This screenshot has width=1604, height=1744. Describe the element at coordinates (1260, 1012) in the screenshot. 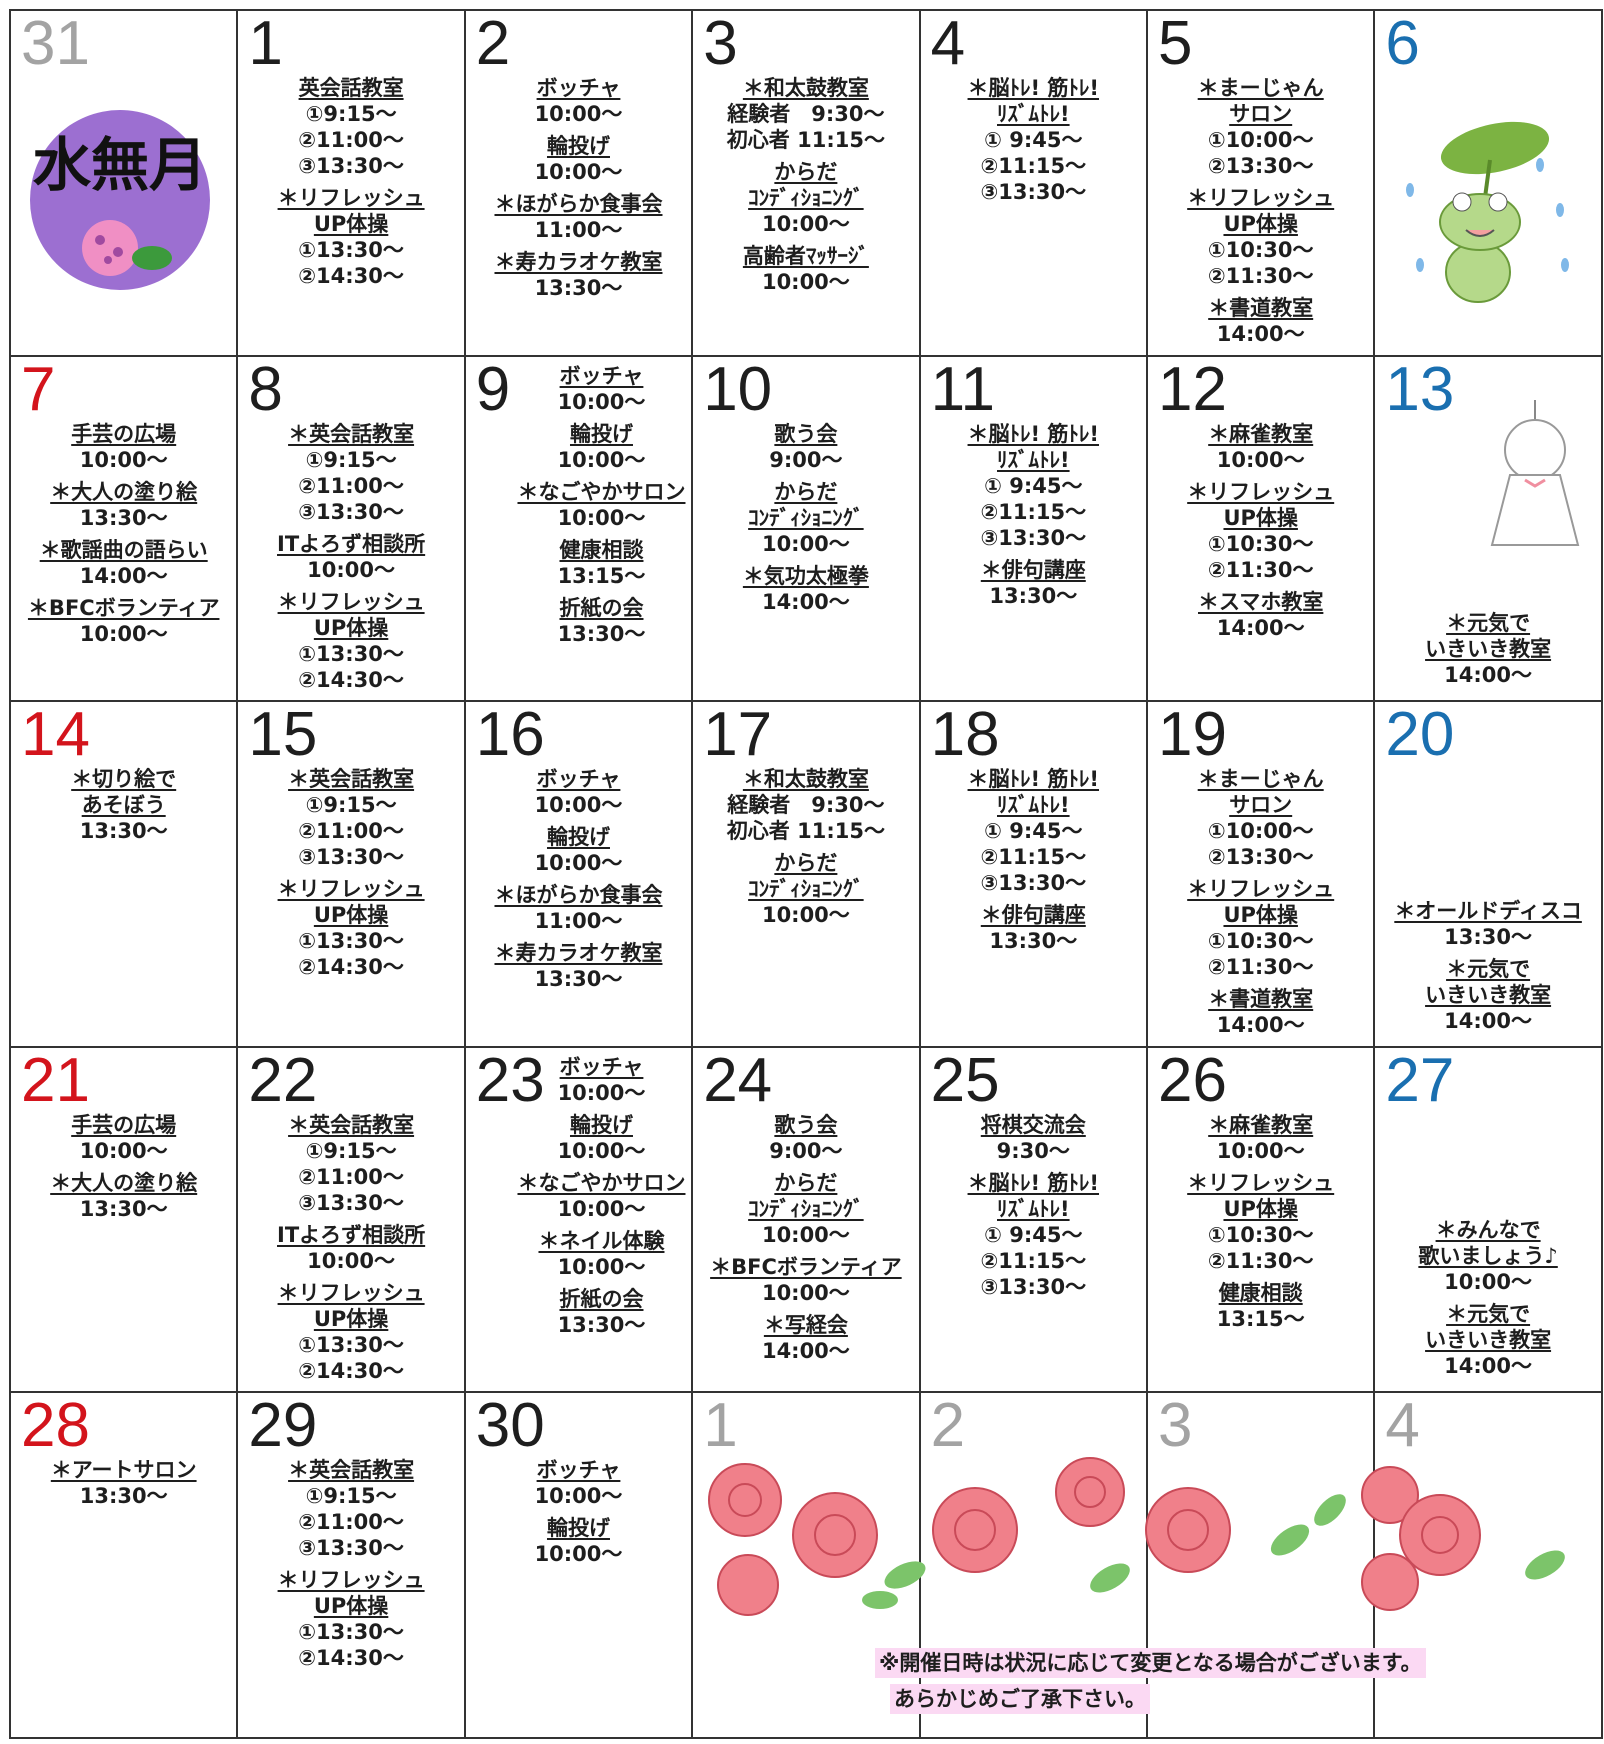

I see `event: ＊書道教室 14:00～` at that location.